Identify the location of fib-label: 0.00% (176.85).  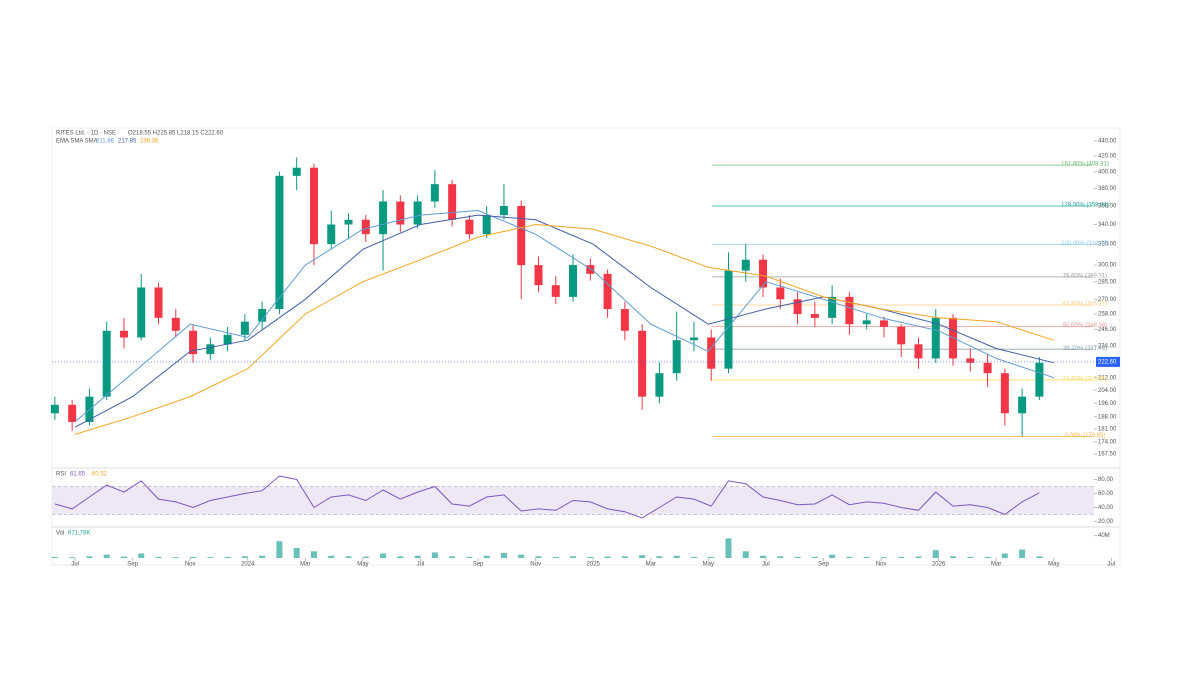
(1084, 436).